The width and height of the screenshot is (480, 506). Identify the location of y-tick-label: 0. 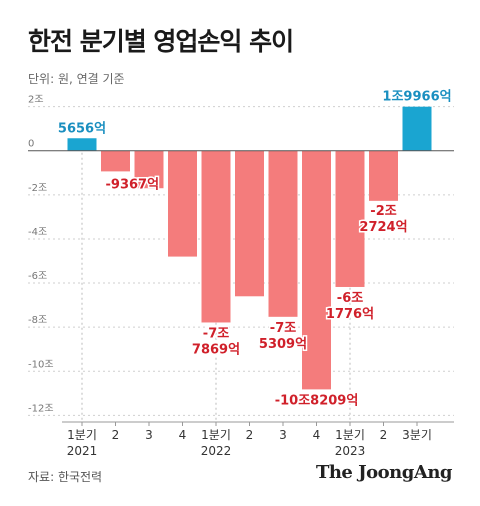
(31, 144).